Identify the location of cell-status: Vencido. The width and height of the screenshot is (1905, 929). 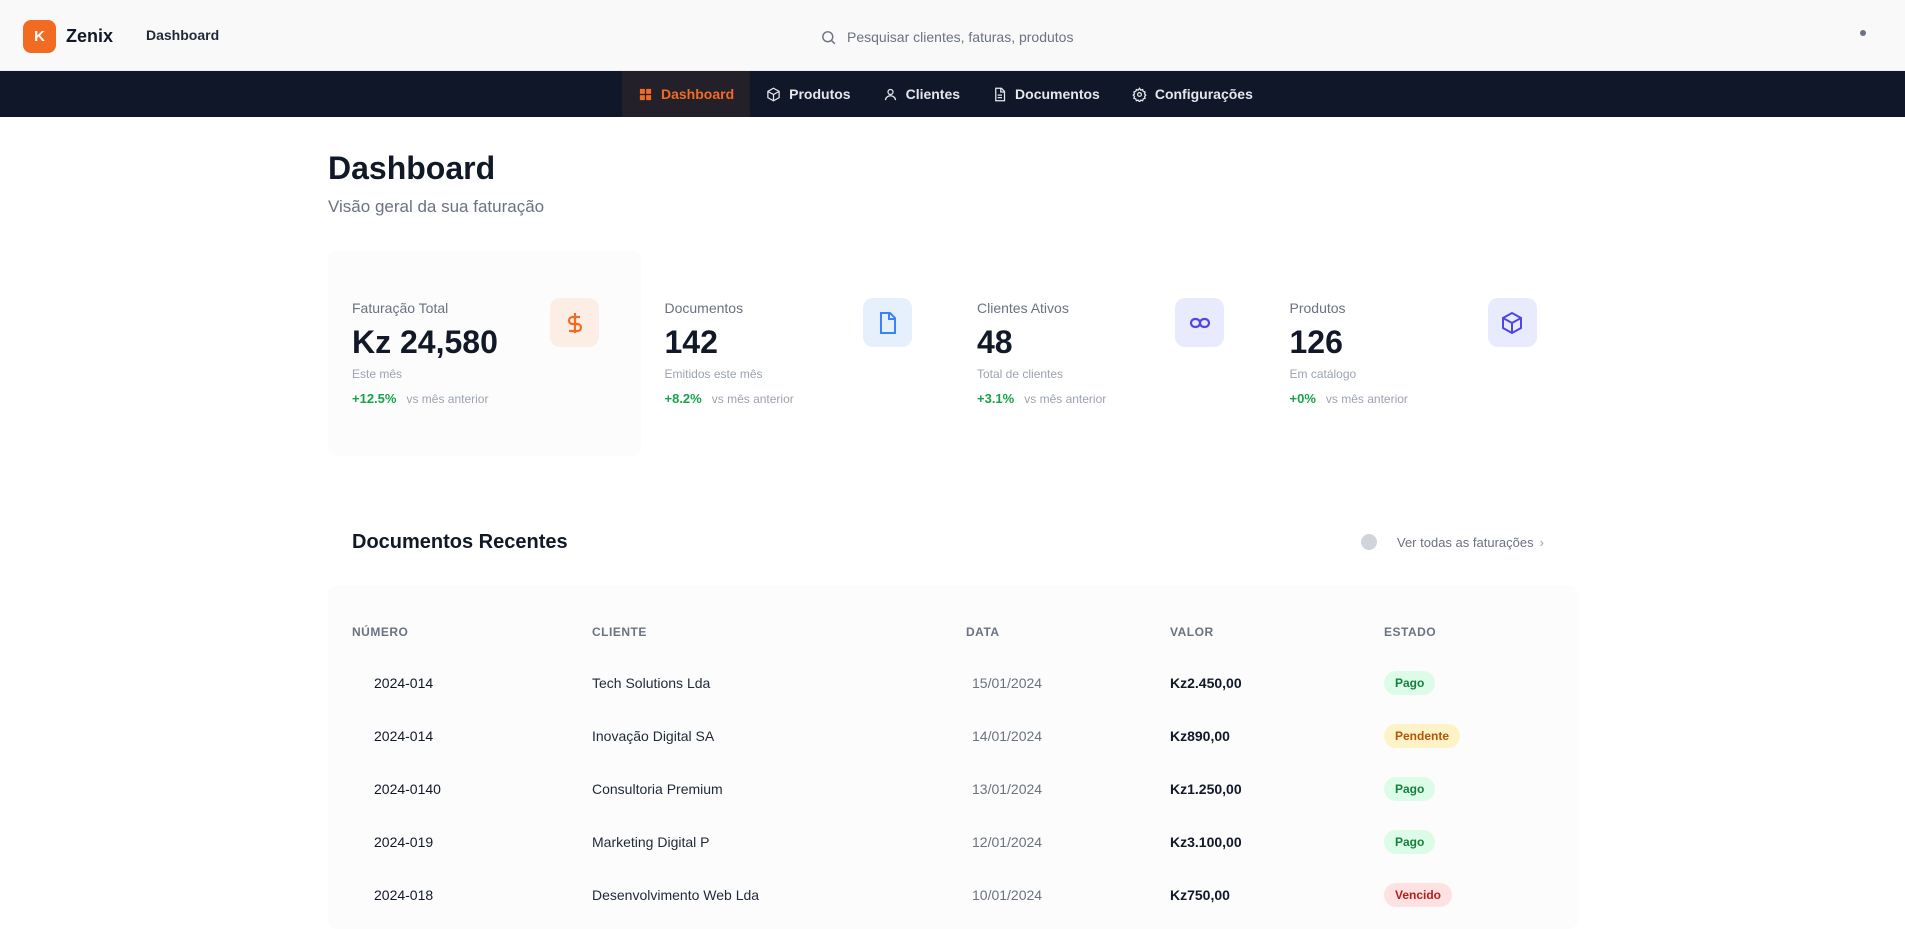
(1418, 894).